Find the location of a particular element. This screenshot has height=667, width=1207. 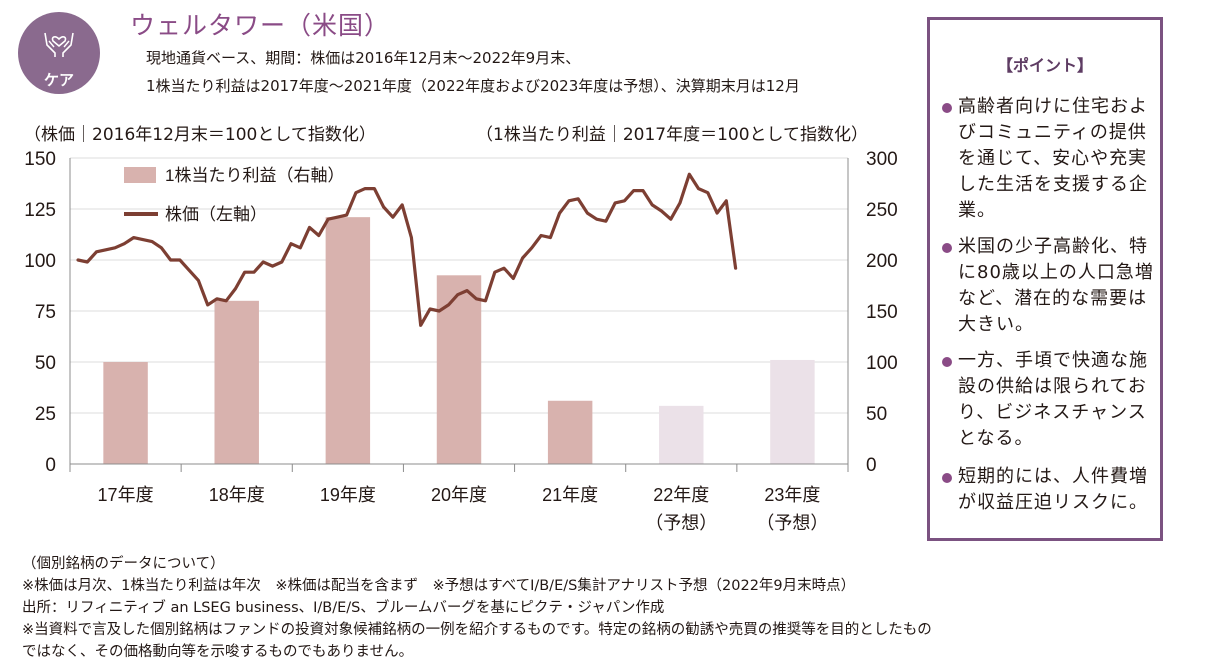

point-text: 米国の少子高齢化、特に80歳以上の人口急増など、潜在的な需要は大きい。 is located at coordinates (1056, 285).